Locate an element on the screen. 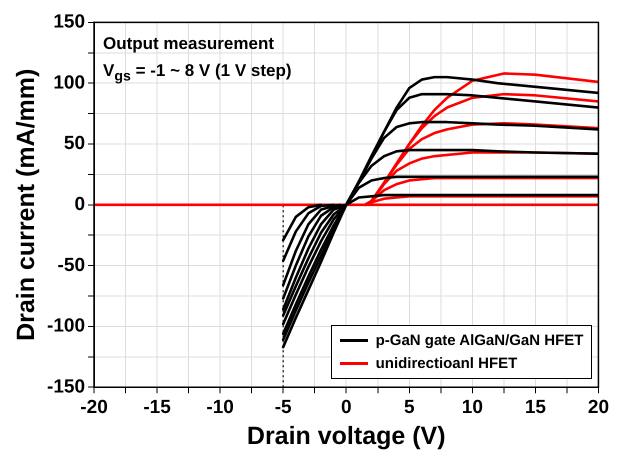 The width and height of the screenshot is (620, 464). legend-label: p-GaN gate AlGaN/GaN HFET is located at coordinates (480, 341).